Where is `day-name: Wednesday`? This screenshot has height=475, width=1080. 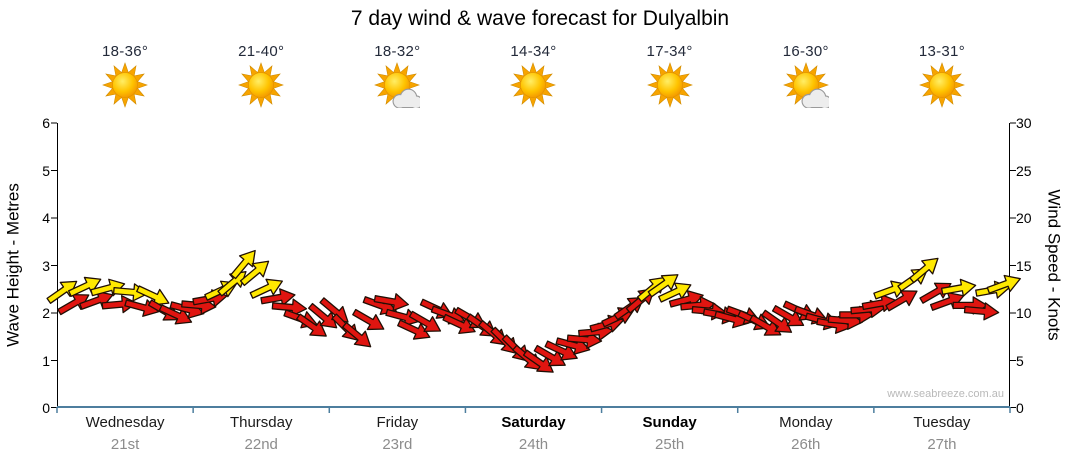
day-name: Wednesday is located at coordinates (125, 422).